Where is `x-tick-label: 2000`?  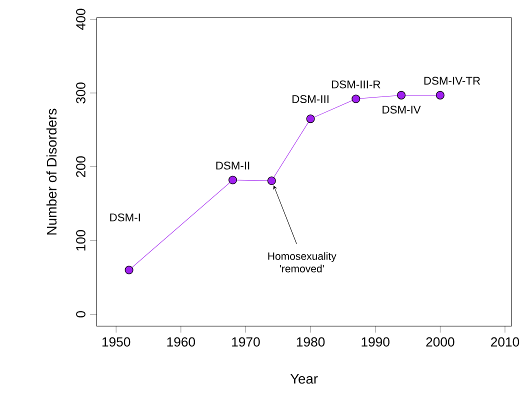 x-tick-label: 2000 is located at coordinates (440, 342).